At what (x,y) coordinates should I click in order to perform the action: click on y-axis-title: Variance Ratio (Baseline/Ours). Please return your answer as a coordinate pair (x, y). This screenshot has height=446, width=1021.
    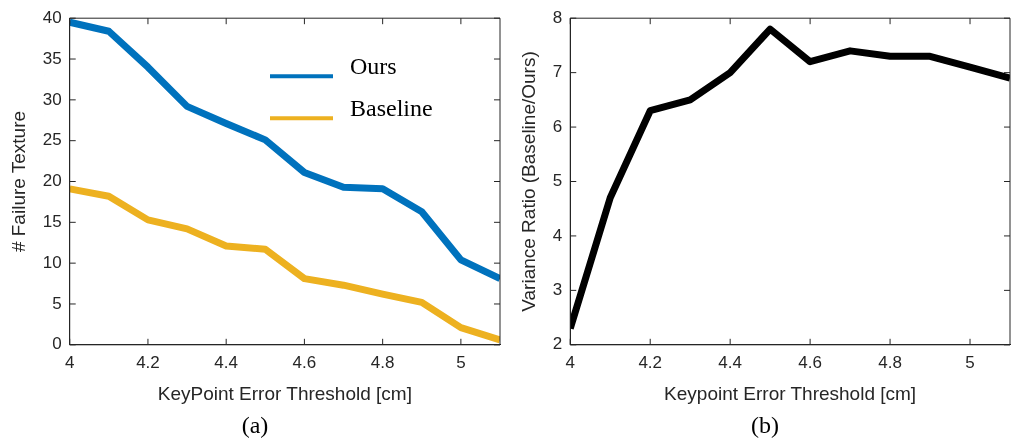
    Looking at the image, I should click on (528, 181).